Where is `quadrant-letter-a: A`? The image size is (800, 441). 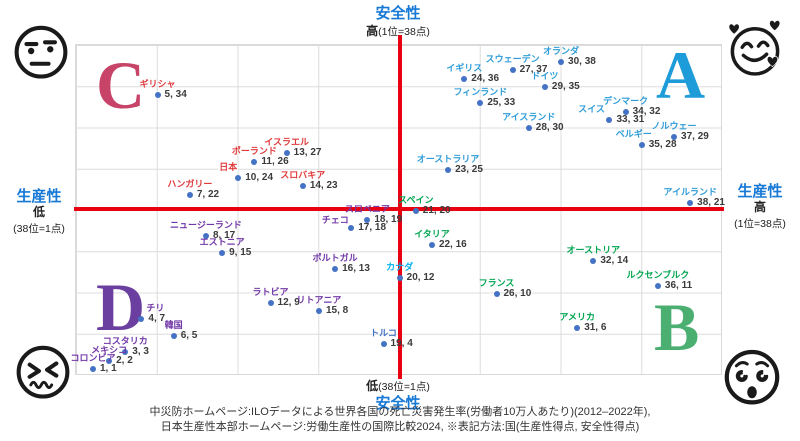
quadrant-letter-a: A is located at coordinates (681, 75).